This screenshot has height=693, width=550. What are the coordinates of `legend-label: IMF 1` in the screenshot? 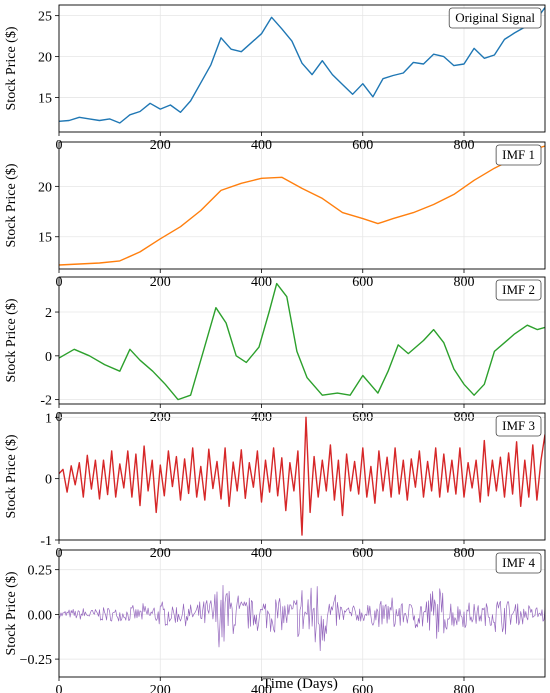 It's located at (518, 154).